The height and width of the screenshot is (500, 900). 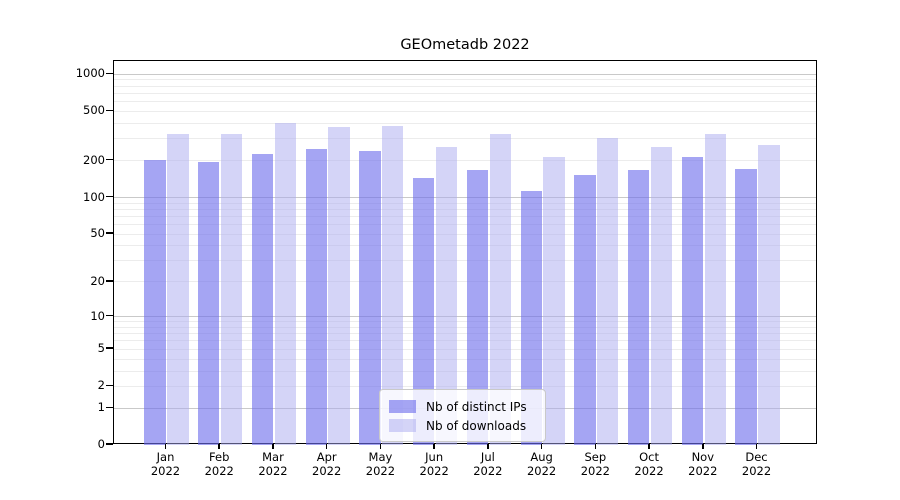 I want to click on x-tick-label-feb: Feb 2022, so click(x=219, y=464).